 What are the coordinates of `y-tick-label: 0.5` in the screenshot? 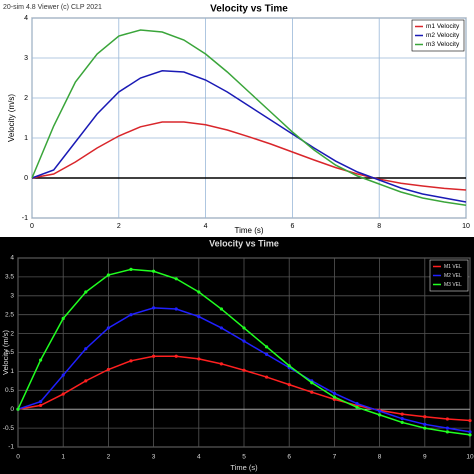 It's located at (9, 390).